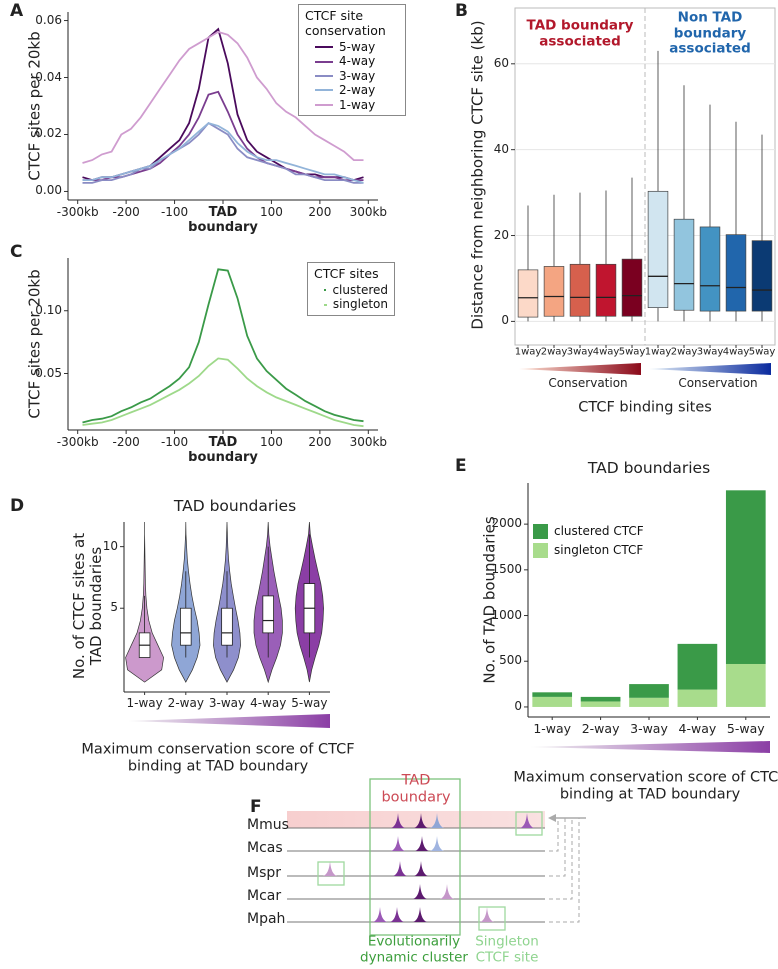 The image size is (778, 969). I want to click on legend-title: CTCF sites, so click(346, 273).